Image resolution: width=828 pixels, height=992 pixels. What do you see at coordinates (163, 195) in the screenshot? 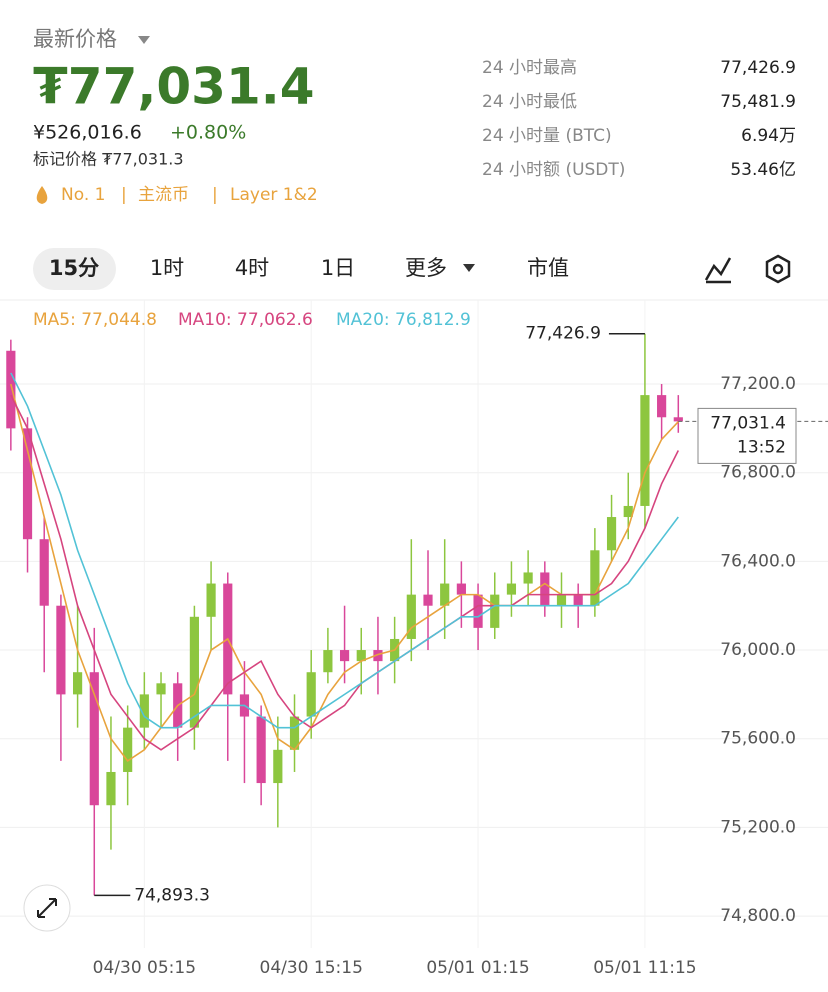
I see `tag: 主流币` at bounding box center [163, 195].